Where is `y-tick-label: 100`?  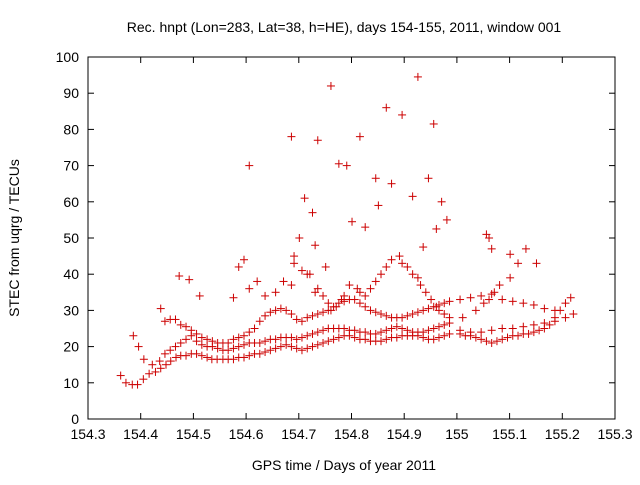 y-tick-label: 100 is located at coordinates (68, 57).